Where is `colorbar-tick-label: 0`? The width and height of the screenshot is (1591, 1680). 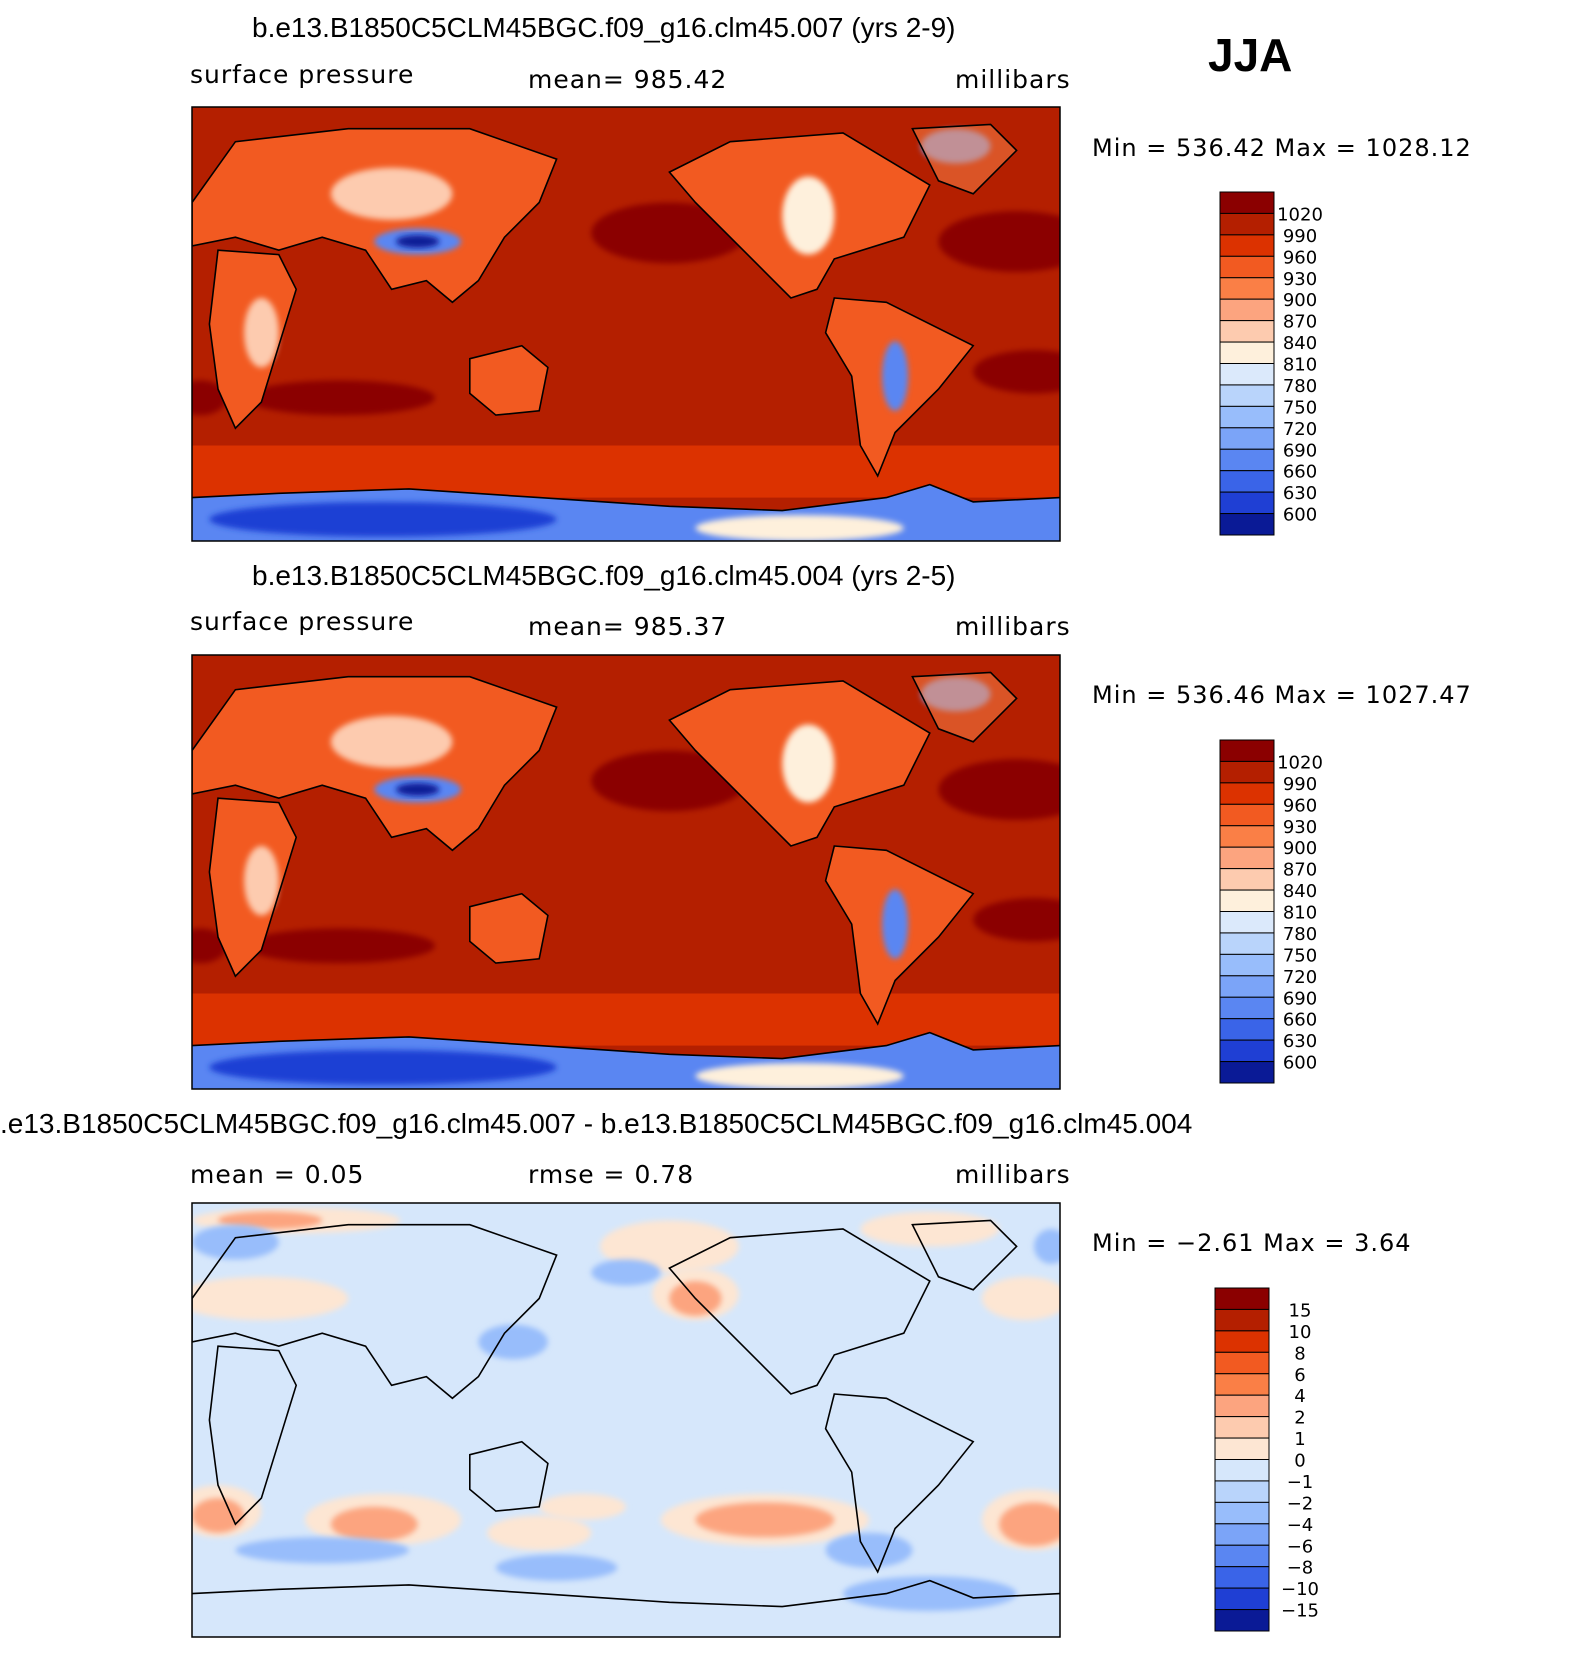
colorbar-tick-label: 0 is located at coordinates (1299, 1461).